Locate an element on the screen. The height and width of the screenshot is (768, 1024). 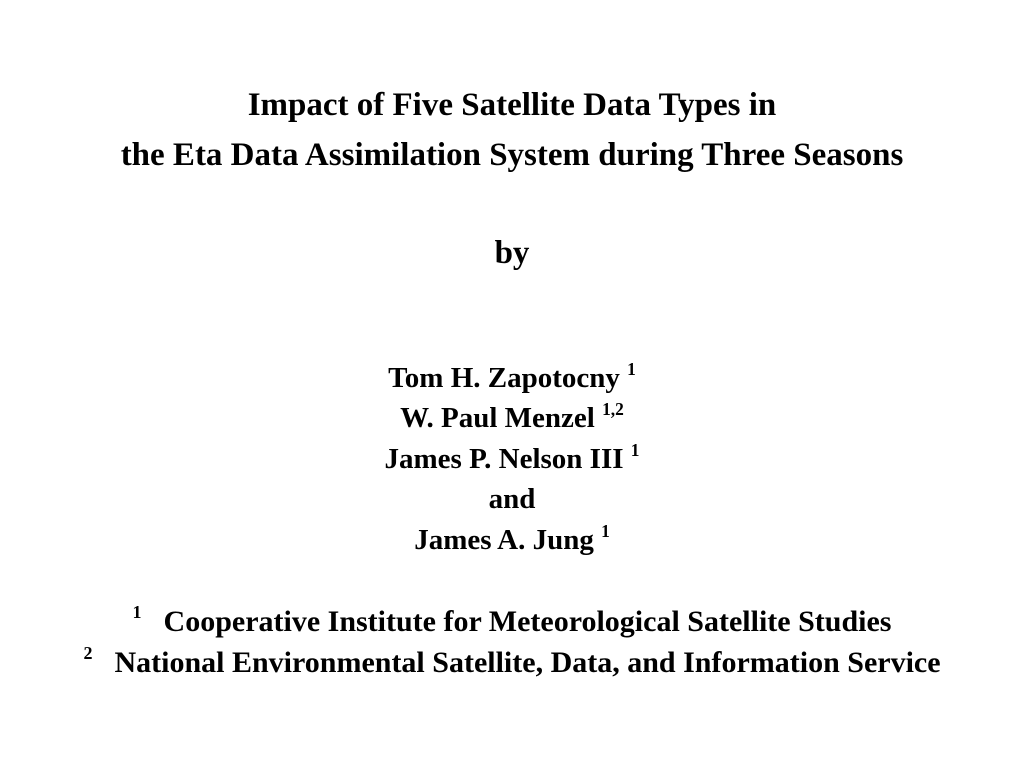
author-name: W. Paul Menzel is located at coordinates (497, 418).